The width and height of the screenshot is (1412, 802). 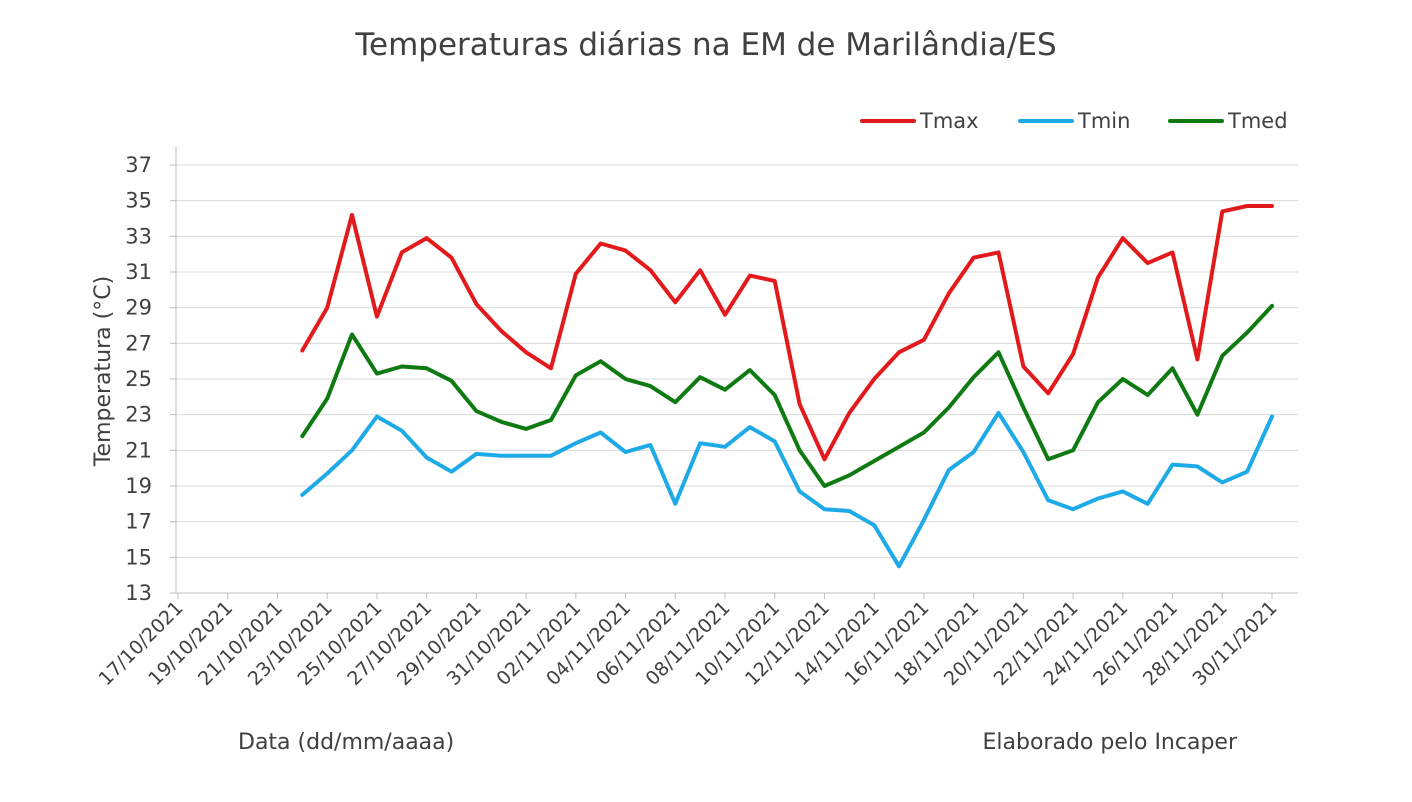 What do you see at coordinates (138, 522) in the screenshot?
I see `y-tick-label: 17` at bounding box center [138, 522].